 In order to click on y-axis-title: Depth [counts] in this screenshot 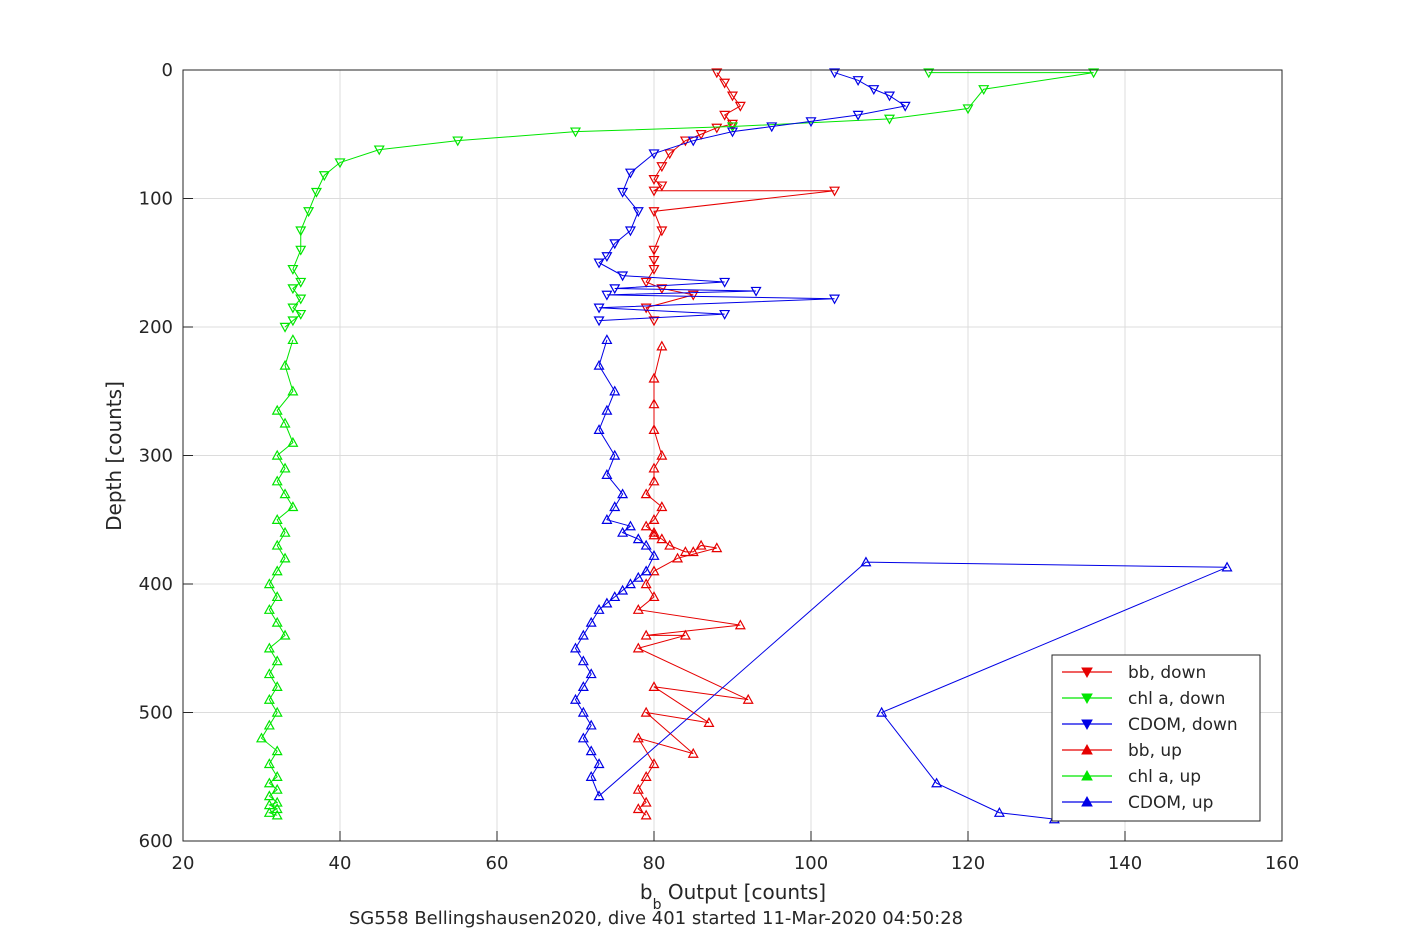, I will do `click(114, 456)`.